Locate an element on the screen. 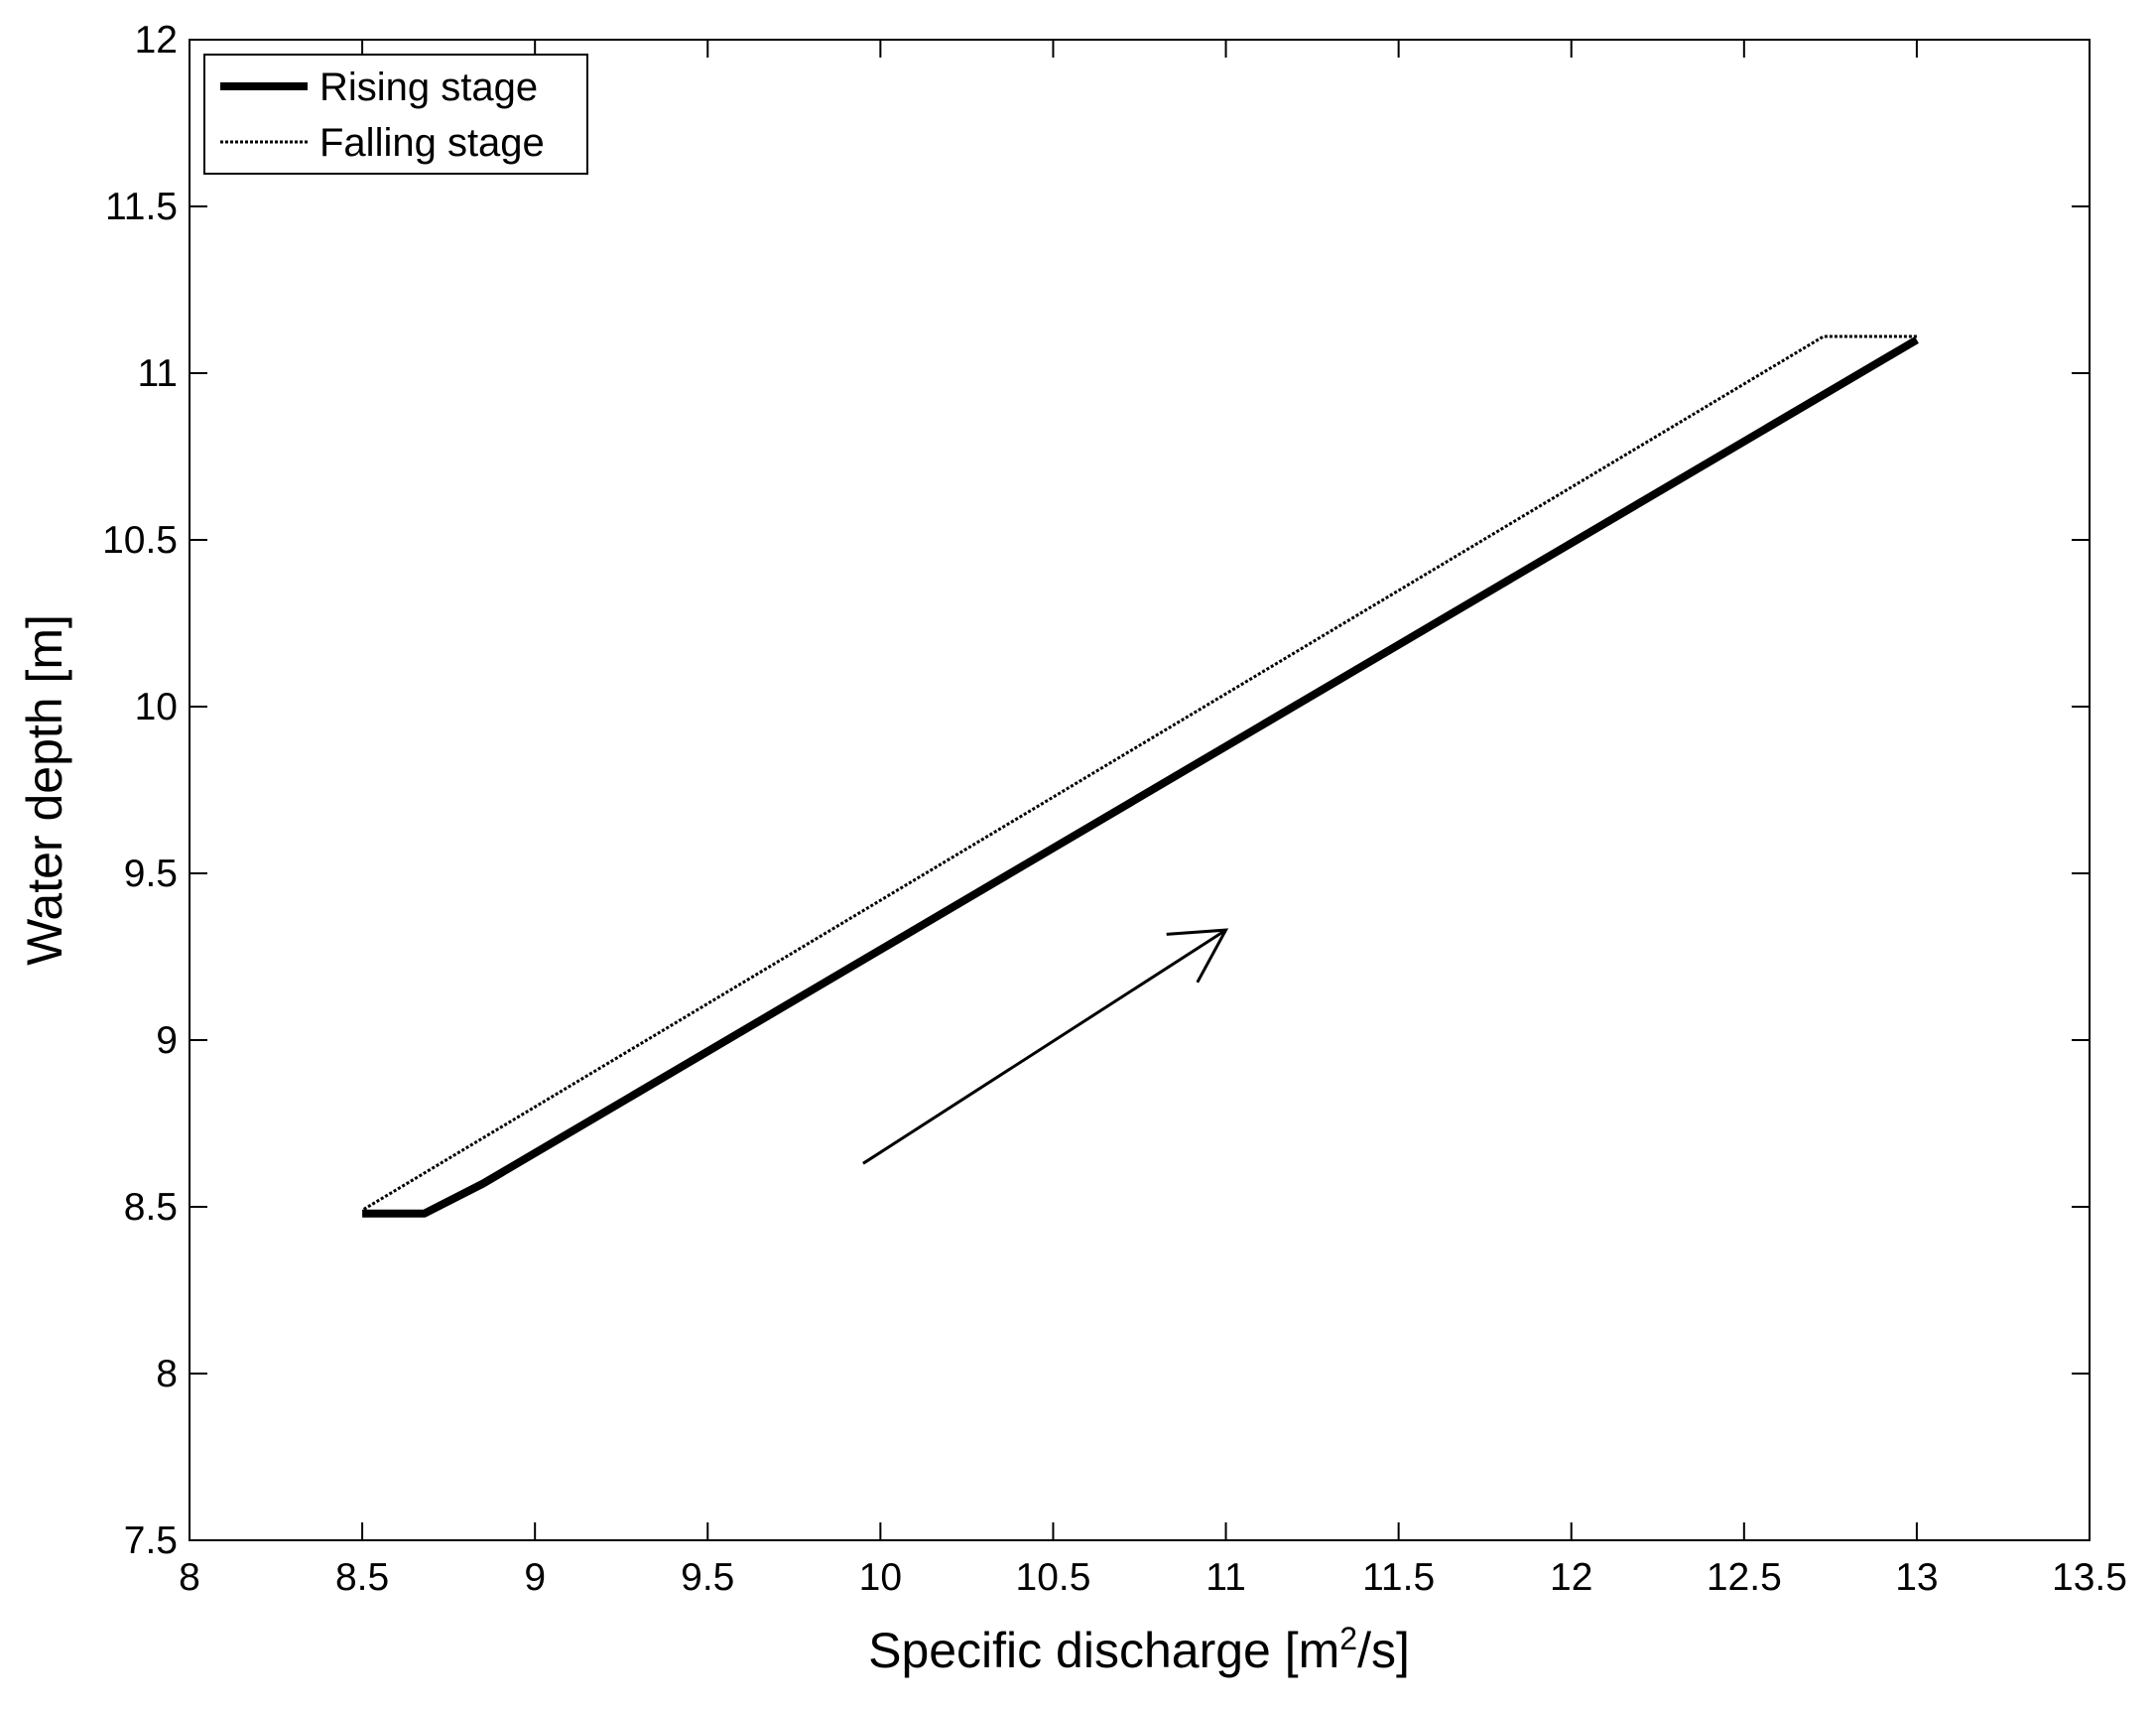 Image resolution: width=2156 pixels, height=1709 pixels. legend-label-falling: Falling stage is located at coordinates (432, 143).